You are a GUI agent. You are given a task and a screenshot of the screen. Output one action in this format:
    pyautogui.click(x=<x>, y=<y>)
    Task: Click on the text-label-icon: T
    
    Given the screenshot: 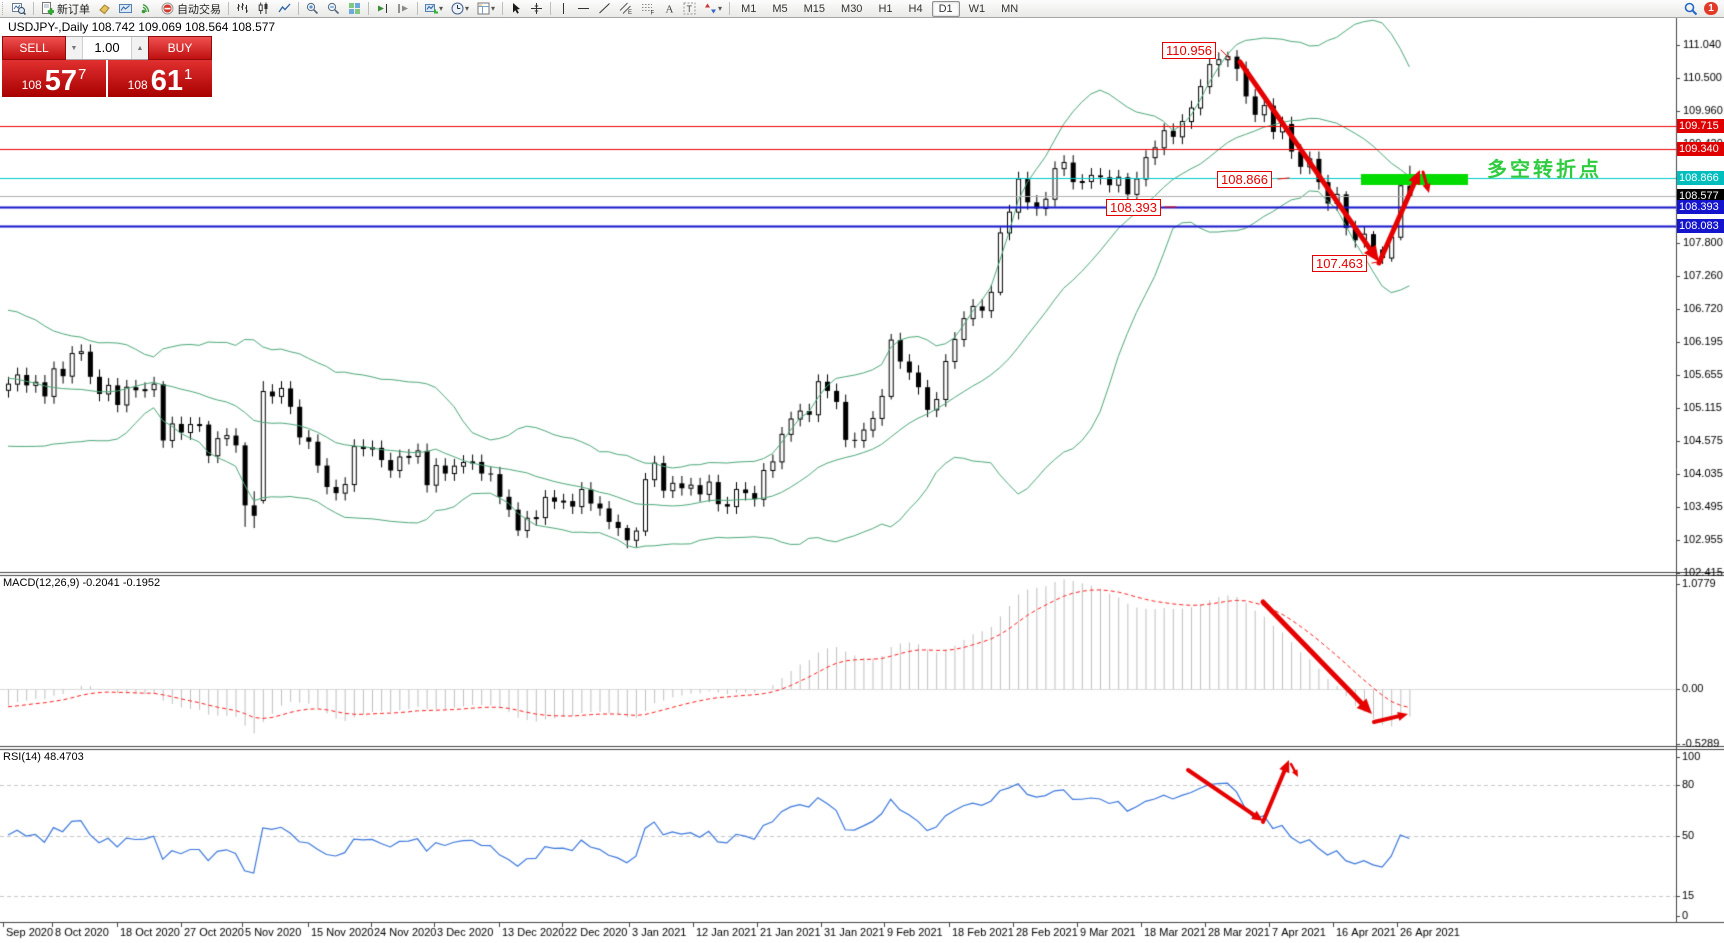 What is the action you would take?
    pyautogui.click(x=689, y=8)
    